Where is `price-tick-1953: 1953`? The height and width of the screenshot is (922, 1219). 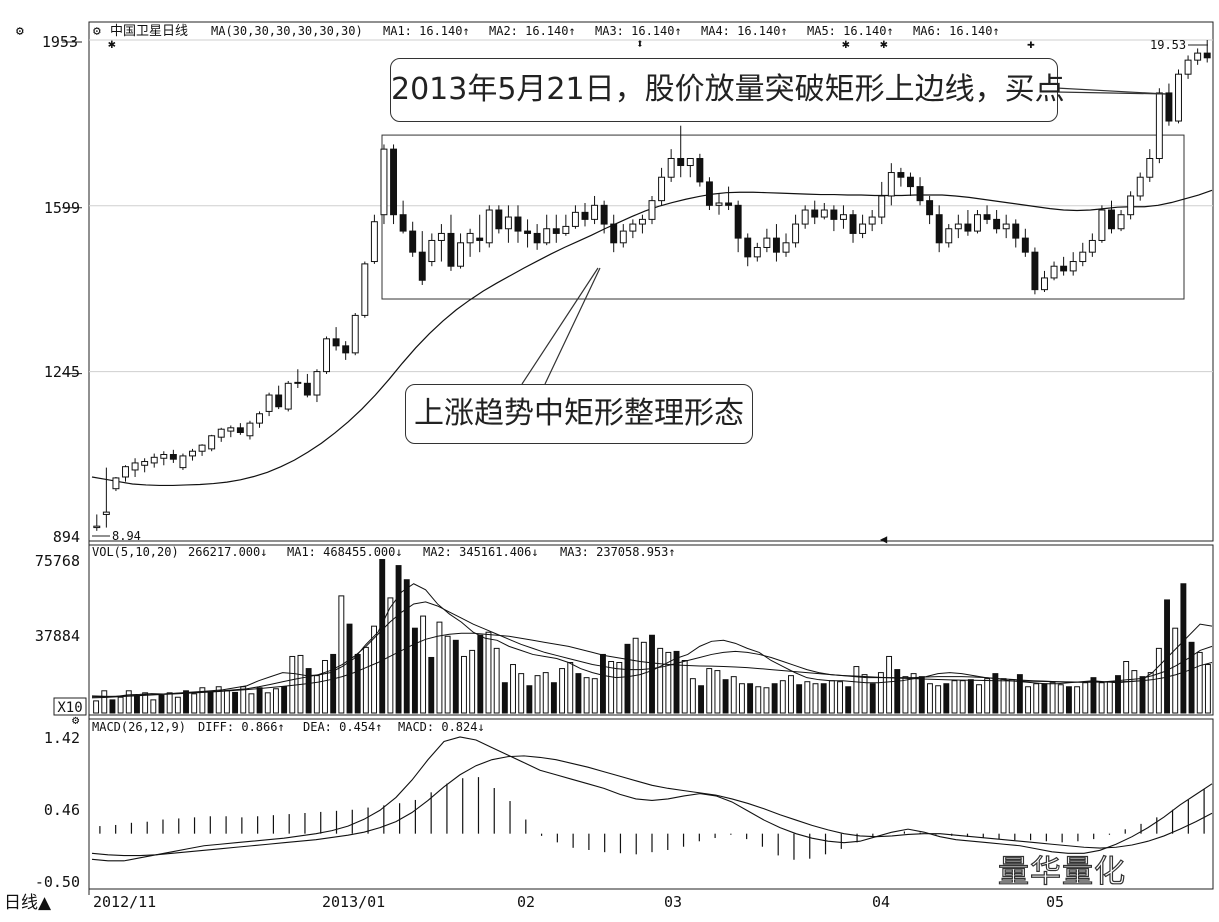
price-tick-1953: 1953 is located at coordinates (60, 42).